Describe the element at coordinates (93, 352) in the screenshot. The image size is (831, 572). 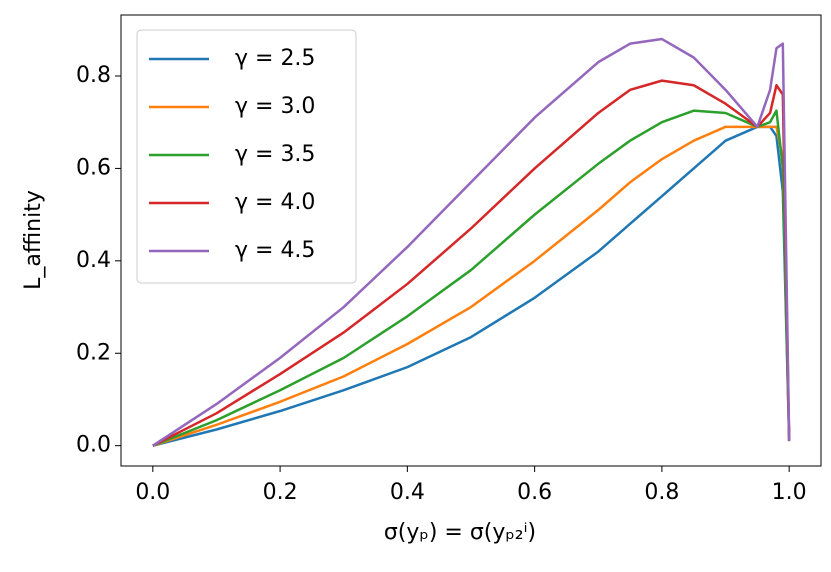
I see `y-tick-label: 0.2` at that location.